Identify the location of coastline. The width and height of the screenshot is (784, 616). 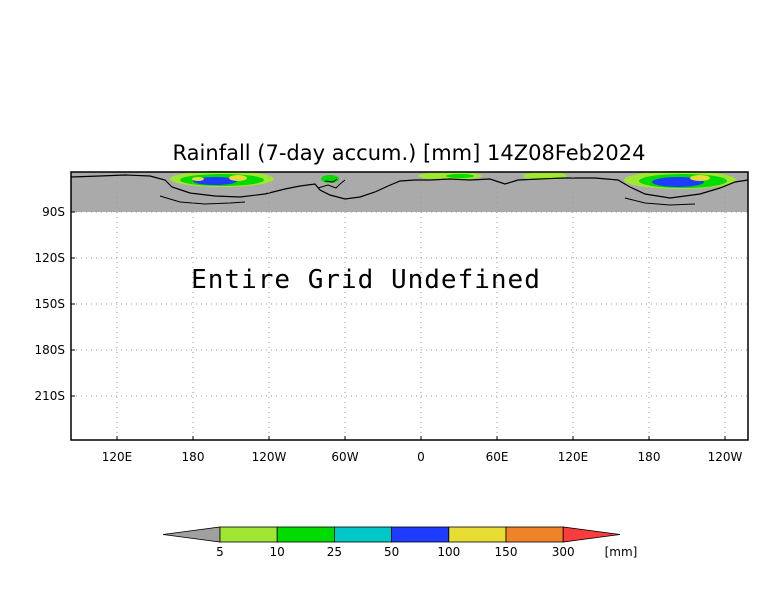
(409, 187).